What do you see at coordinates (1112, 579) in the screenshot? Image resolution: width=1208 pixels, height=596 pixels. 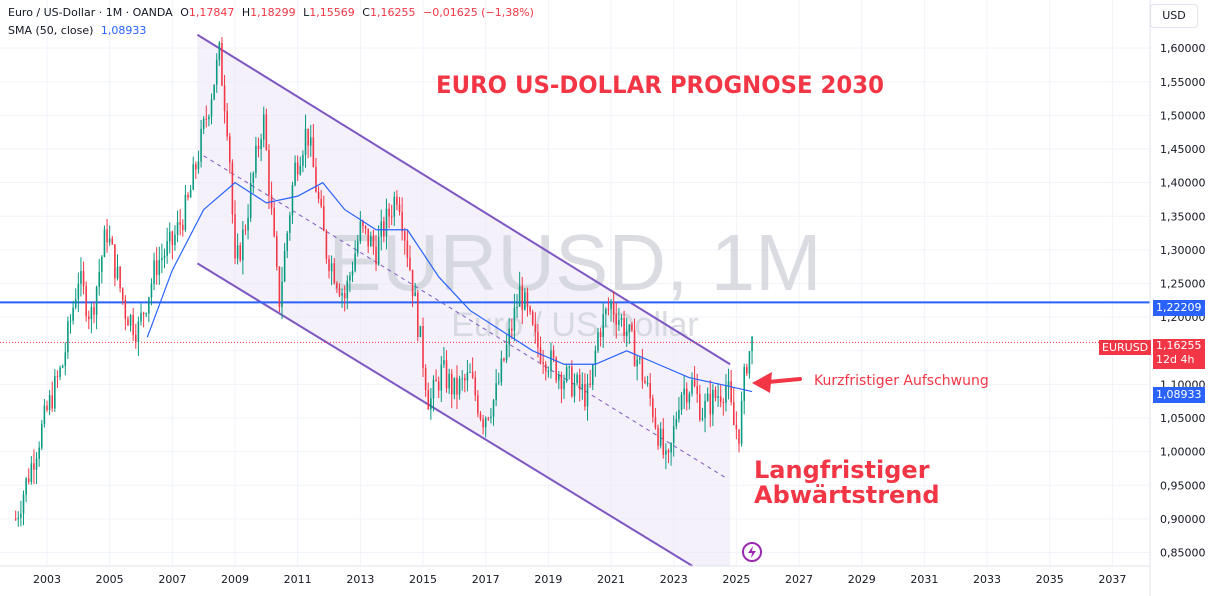 I see `time-tick-label: 2037` at bounding box center [1112, 579].